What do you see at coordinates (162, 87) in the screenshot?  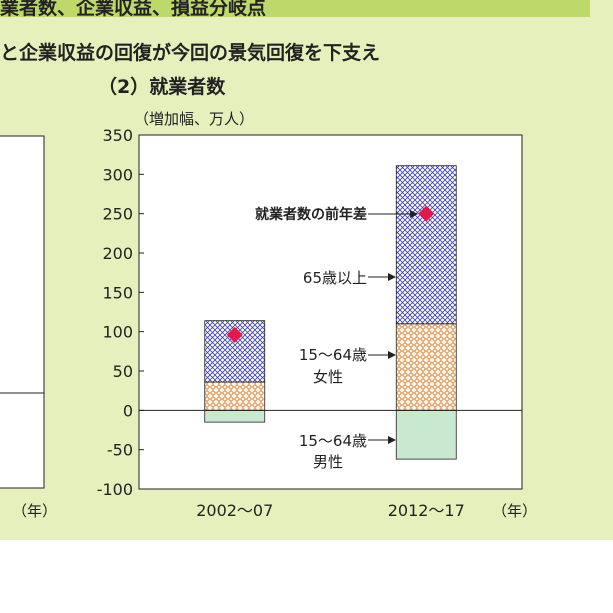 I see `panel-title: （2）就業者数` at bounding box center [162, 87].